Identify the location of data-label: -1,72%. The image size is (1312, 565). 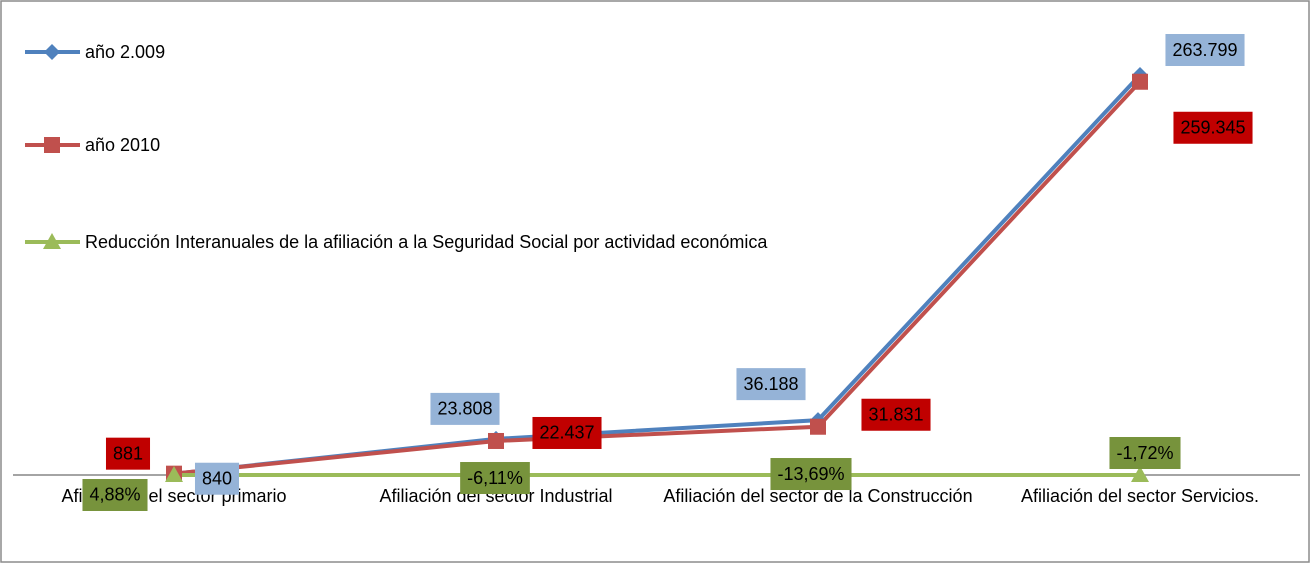
(1145, 453).